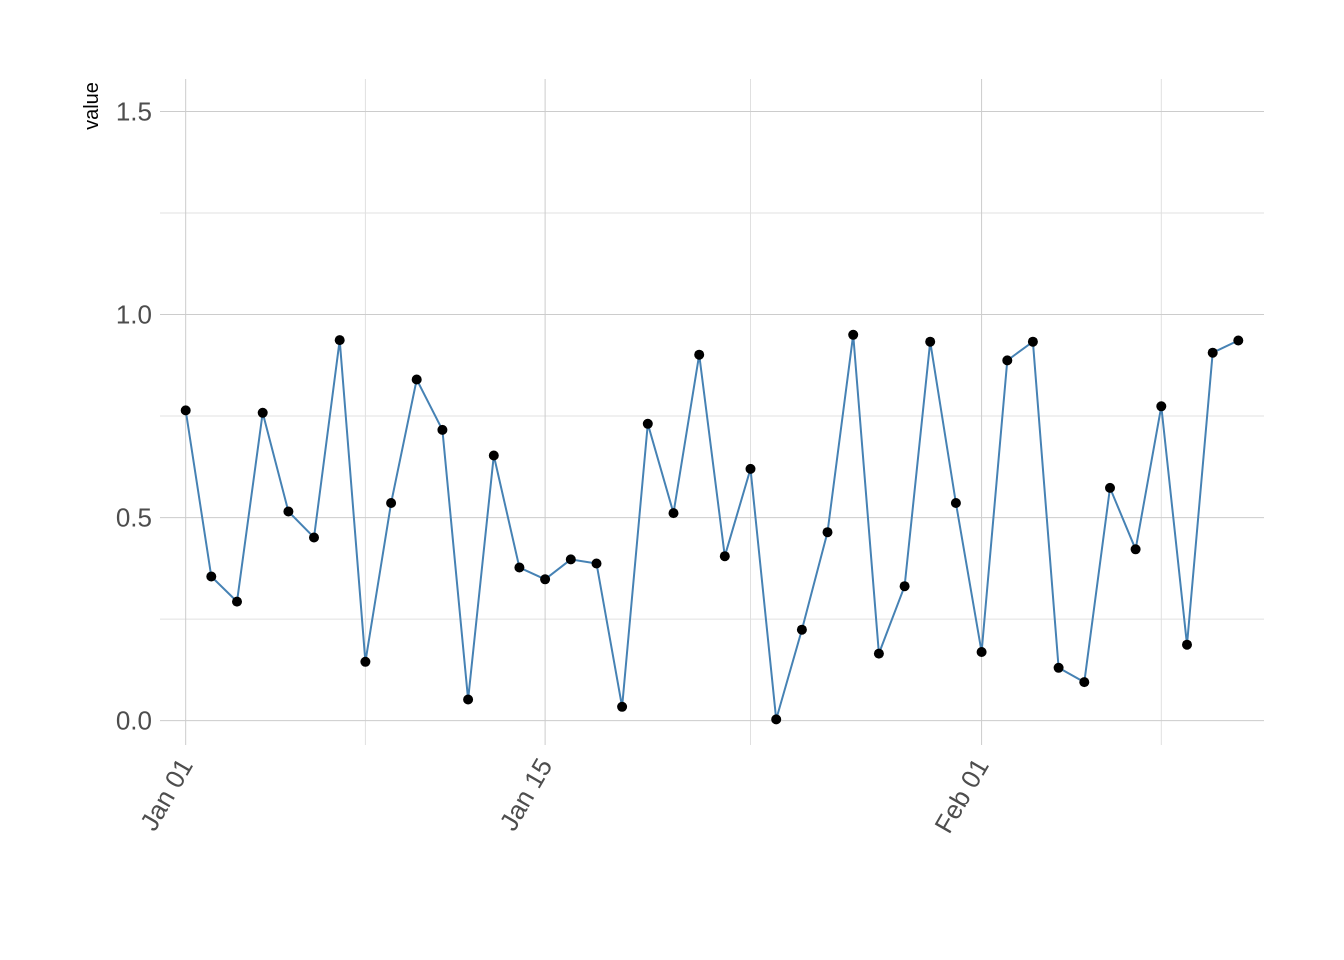 The height and width of the screenshot is (960, 1344). Describe the element at coordinates (961, 795) in the screenshot. I see `x-tick-label: Feb 01` at that location.